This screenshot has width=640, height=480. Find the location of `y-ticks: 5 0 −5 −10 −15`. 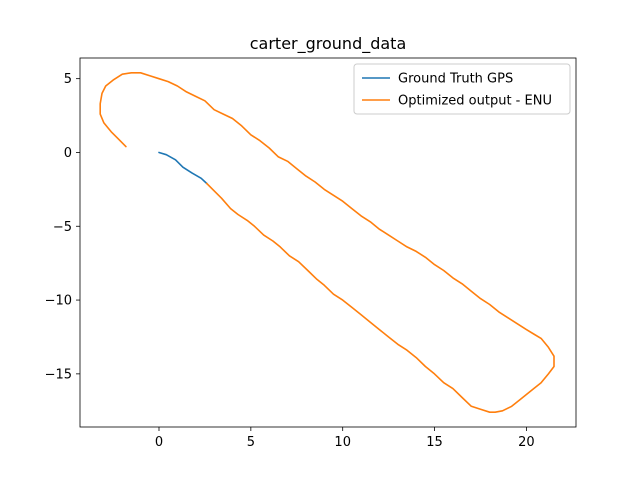

y-ticks: 5 0 −5 −10 −15 is located at coordinates (62, 227).